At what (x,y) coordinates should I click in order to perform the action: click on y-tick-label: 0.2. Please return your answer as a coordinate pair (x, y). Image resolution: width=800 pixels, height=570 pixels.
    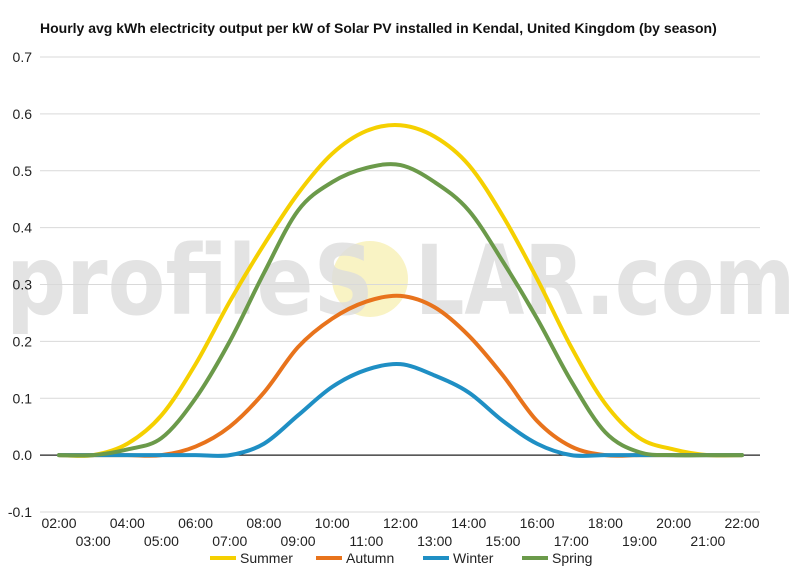
    Looking at the image, I should click on (23, 341).